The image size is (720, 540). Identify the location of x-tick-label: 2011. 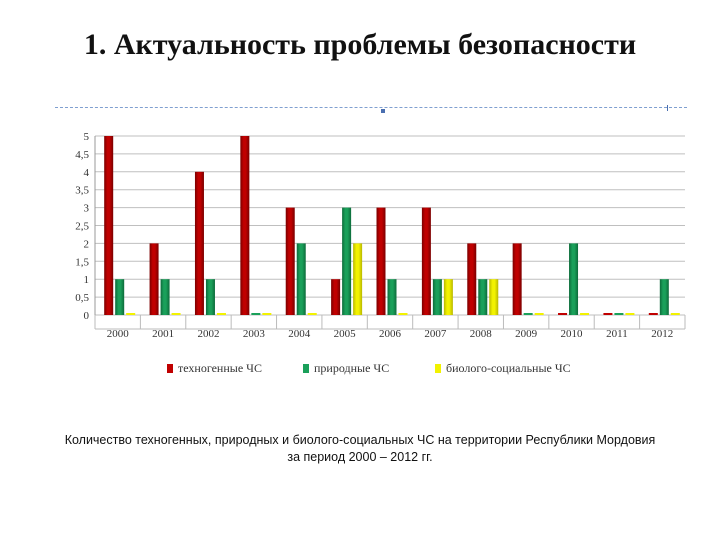
(617, 334).